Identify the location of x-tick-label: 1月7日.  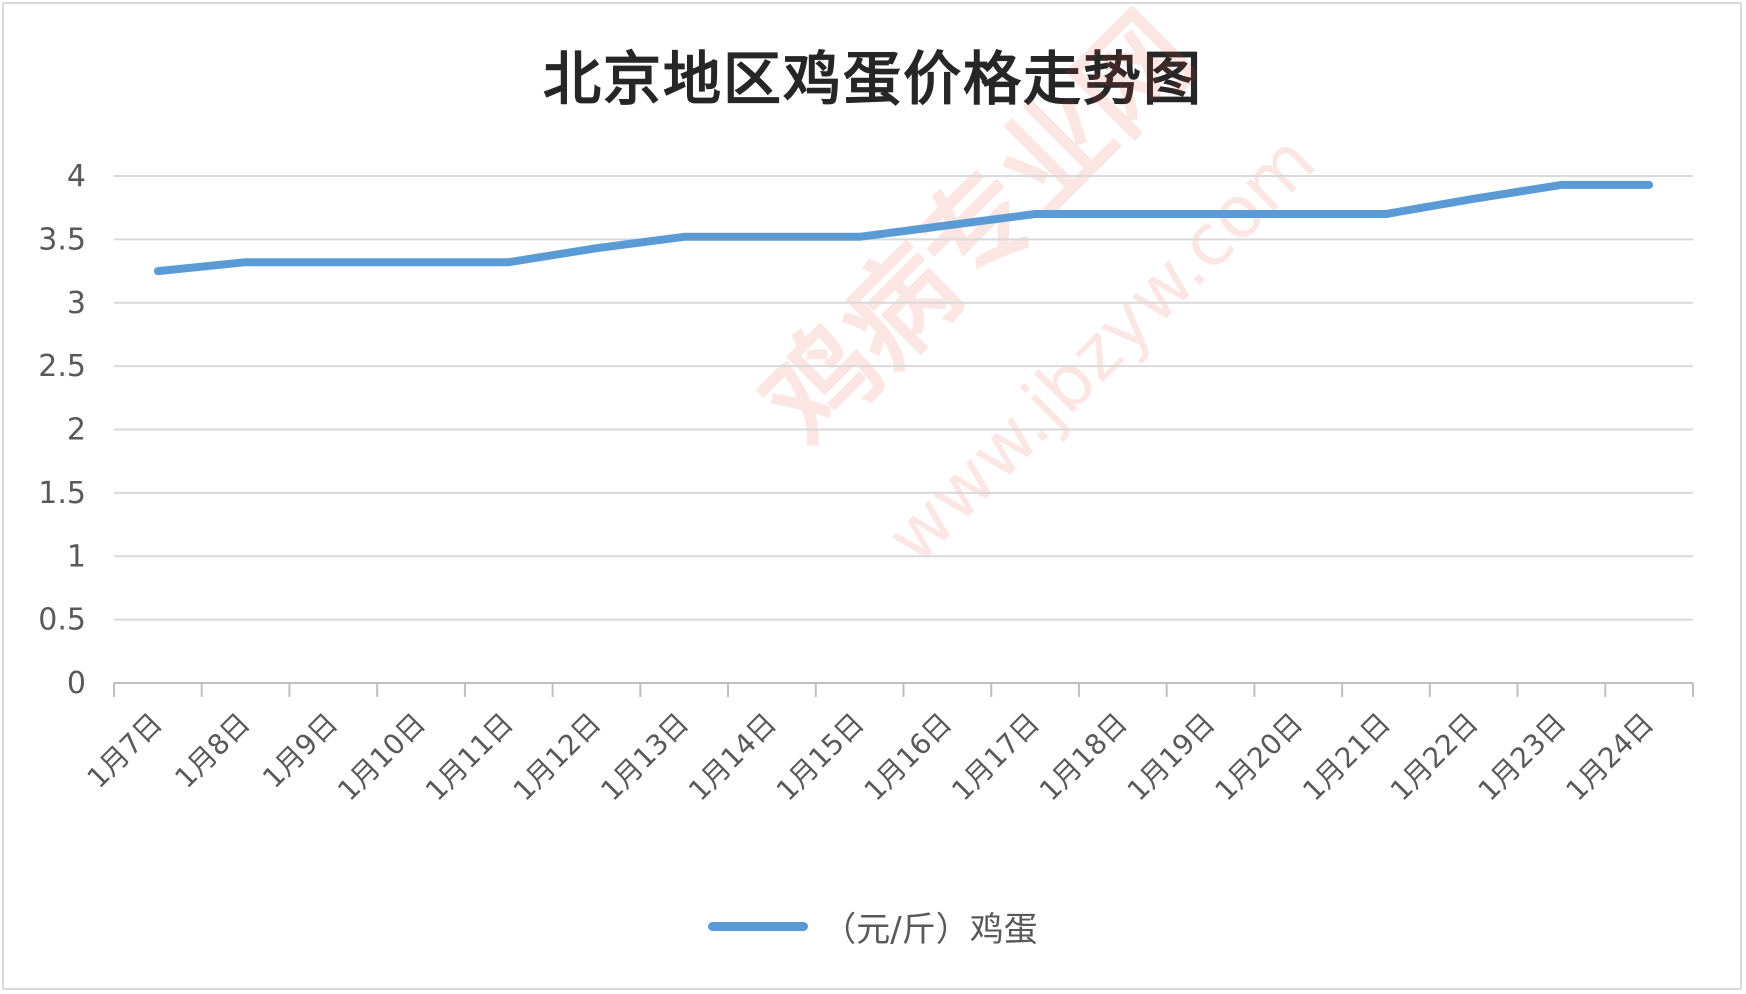
(125, 751).